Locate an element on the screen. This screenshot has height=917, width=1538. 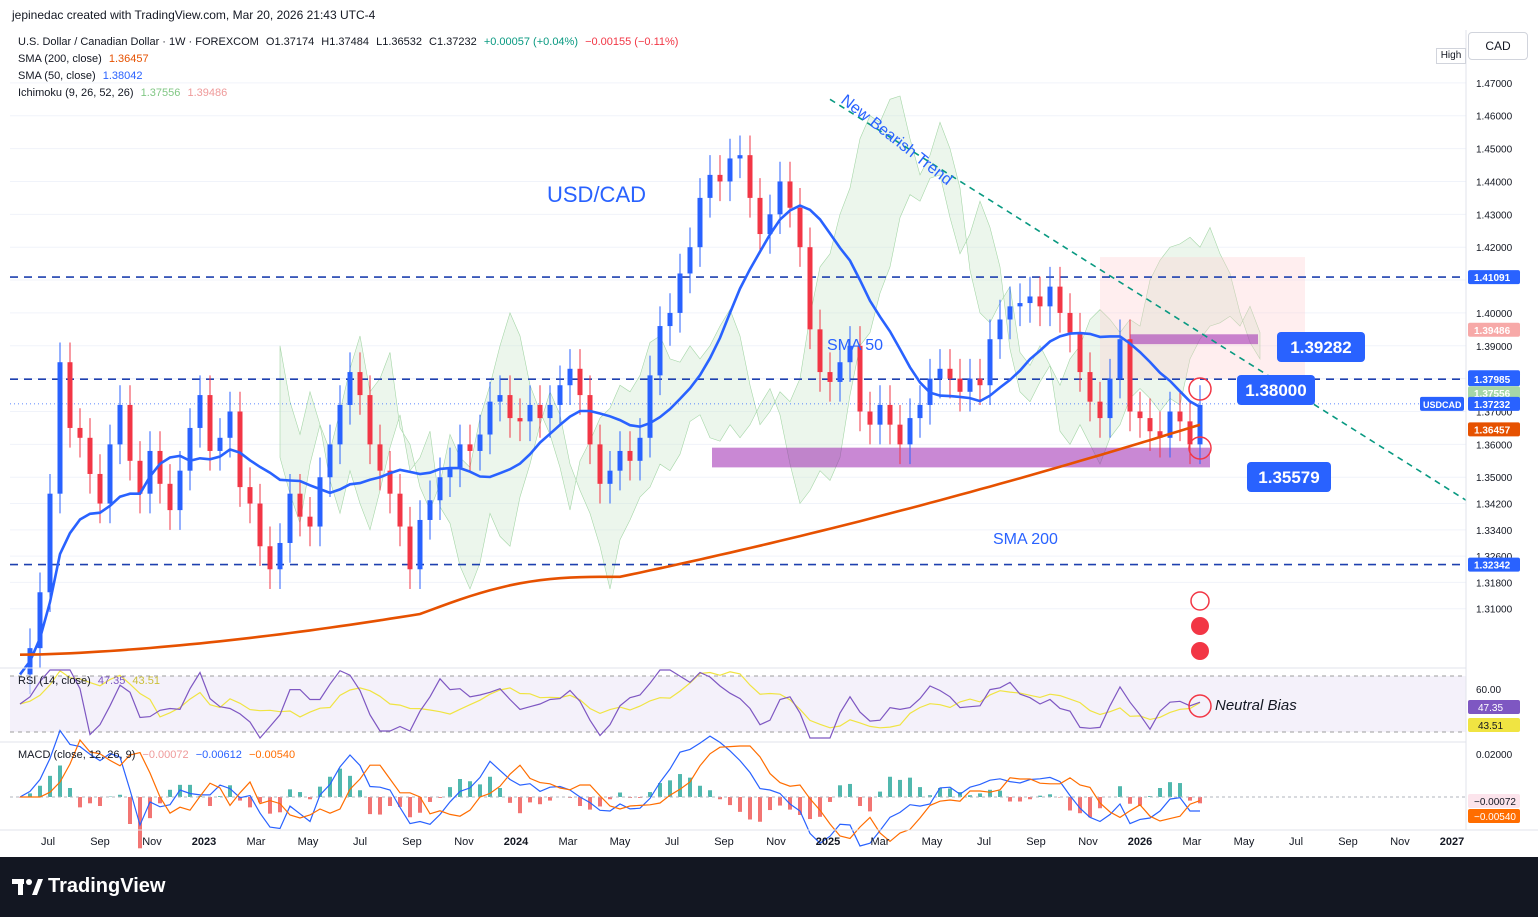
price-tick: 1.35000 is located at coordinates (1494, 478).